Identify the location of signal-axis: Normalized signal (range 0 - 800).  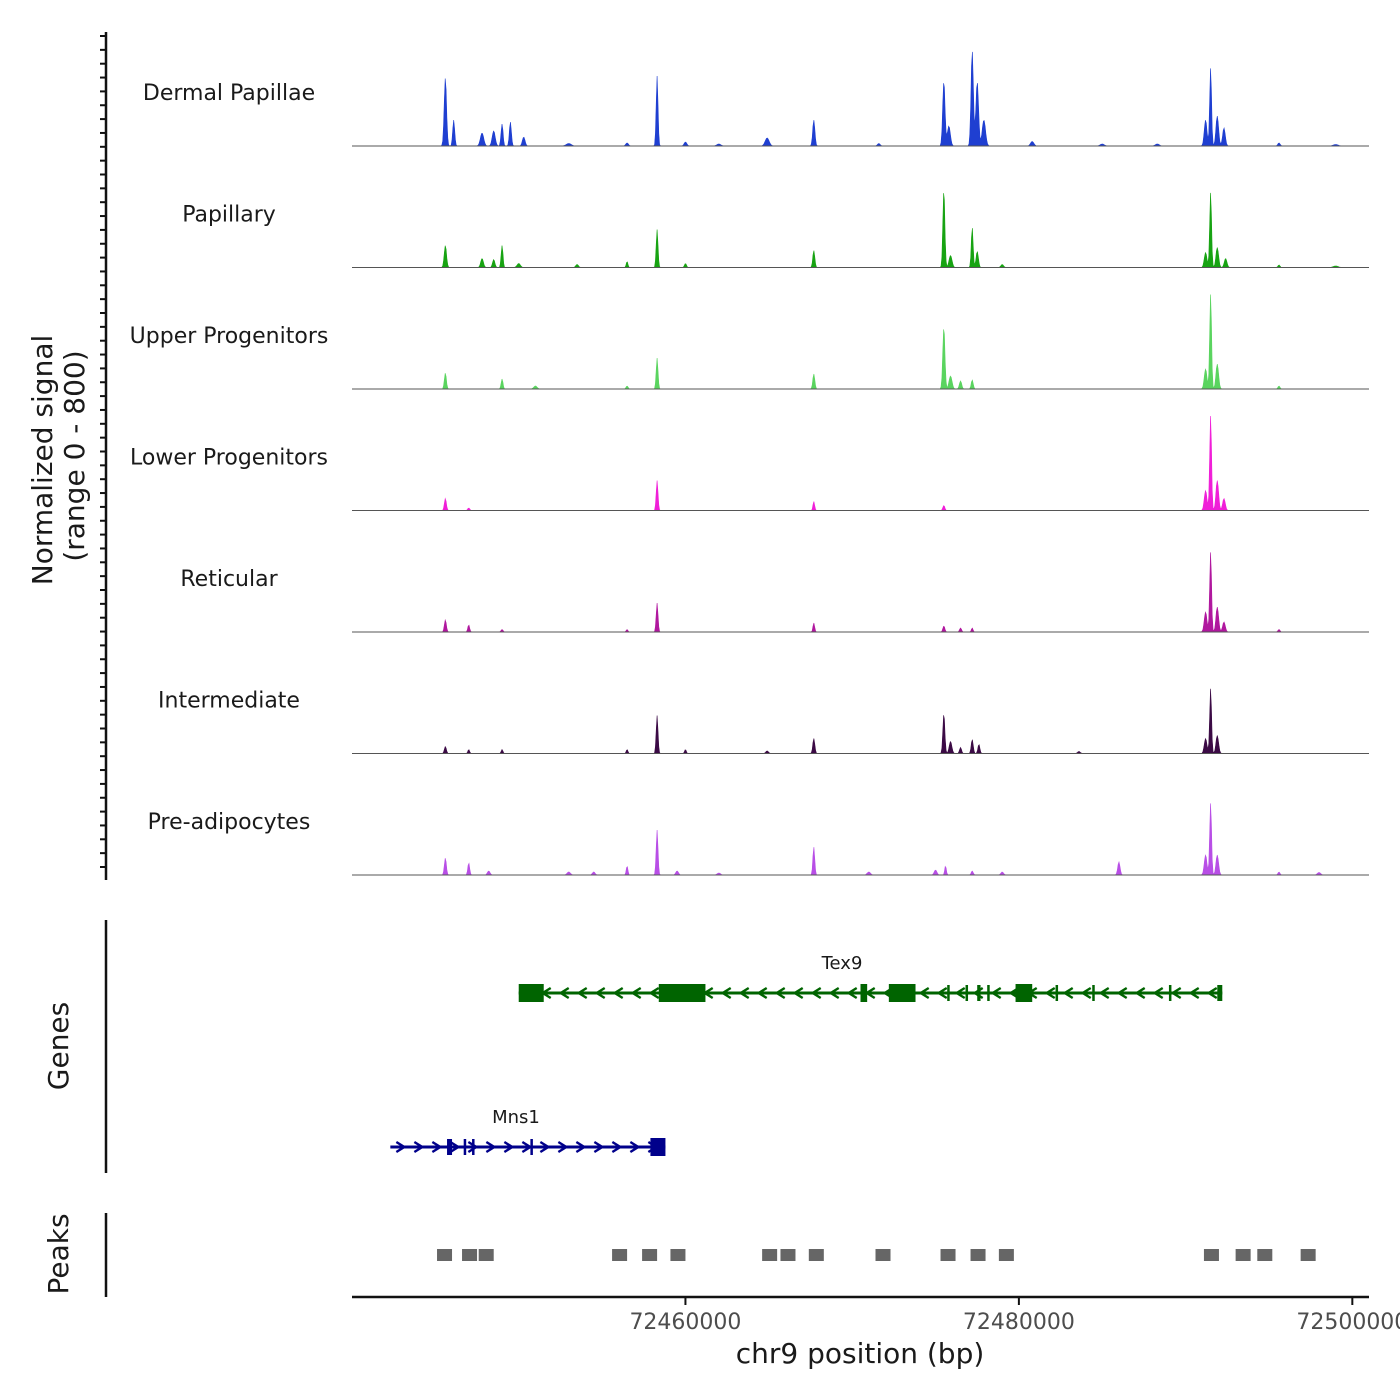
(67, 456).